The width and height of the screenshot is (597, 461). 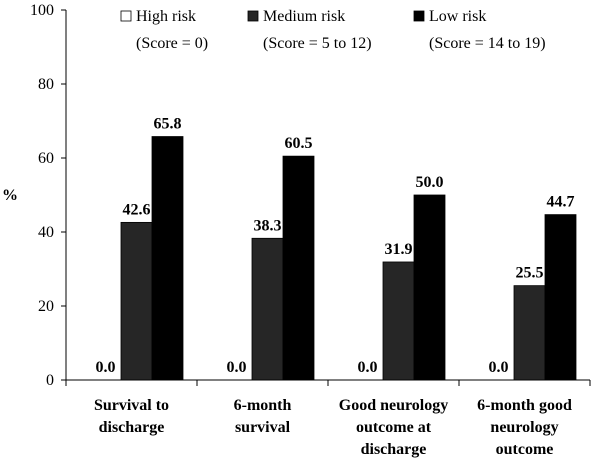 I want to click on legend-subtitle: (Score = 14 to 19), so click(x=487, y=43).